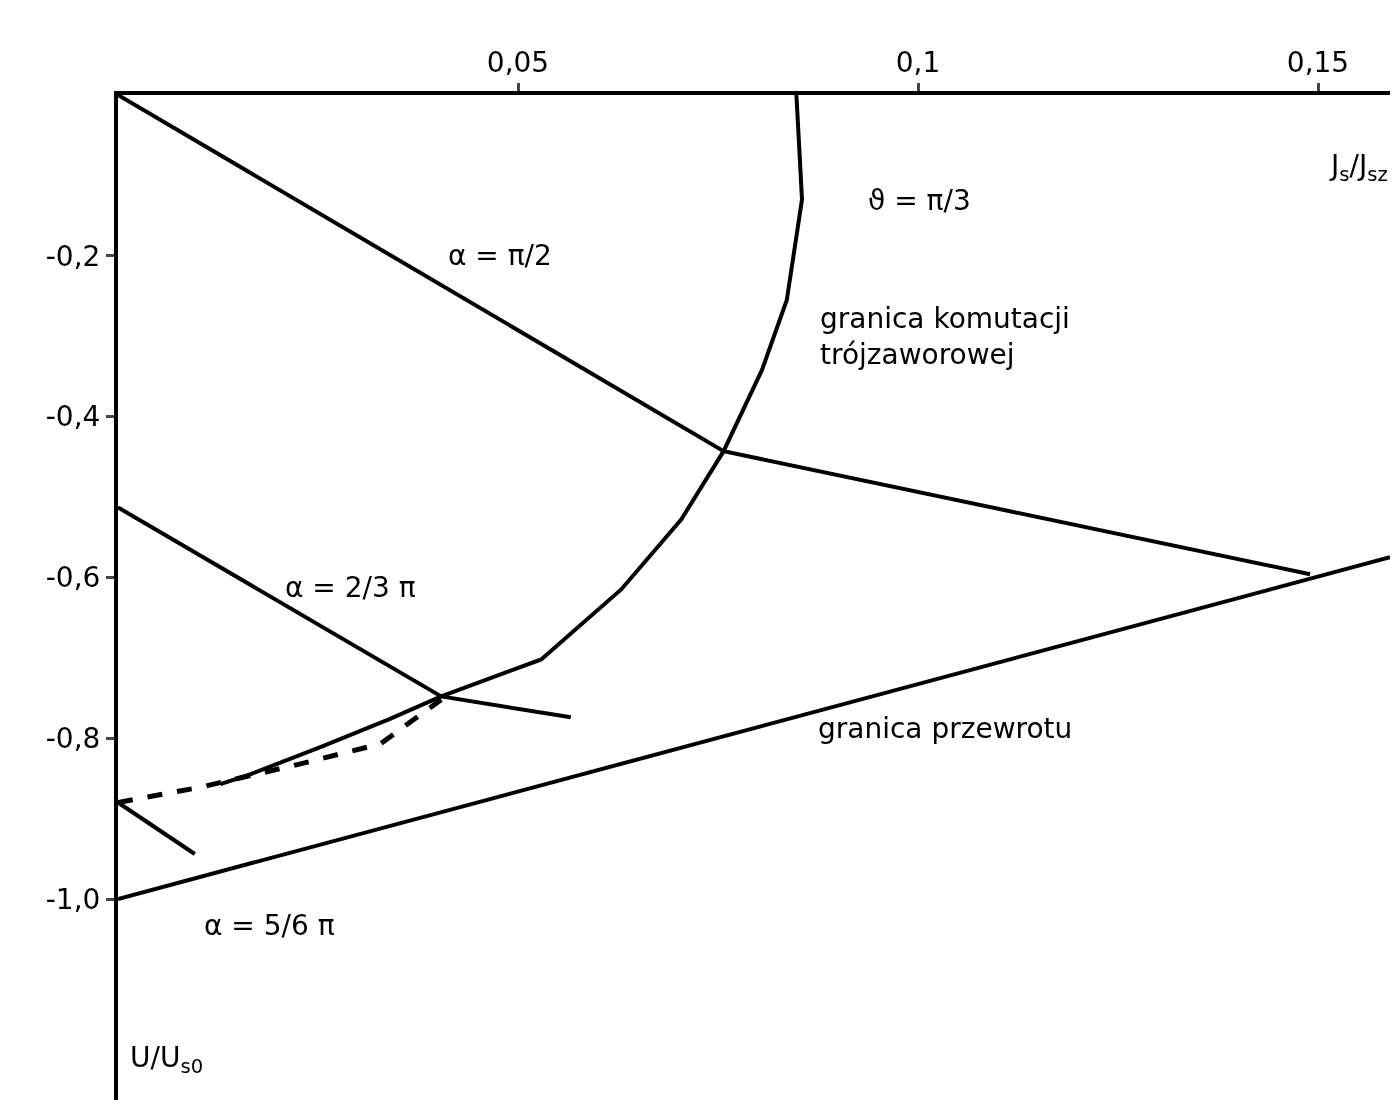 The height and width of the screenshot is (1105, 1393). I want to click on text: ϑ = π/3, so click(919, 200).